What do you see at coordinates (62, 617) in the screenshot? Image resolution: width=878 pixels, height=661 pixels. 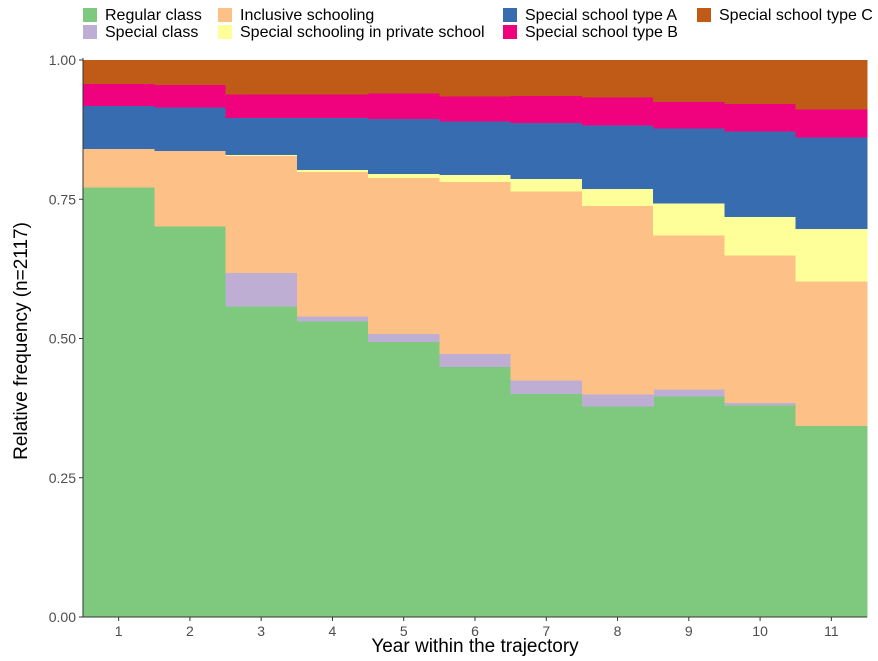 I see `y-tick-label: 0.00` at bounding box center [62, 617].